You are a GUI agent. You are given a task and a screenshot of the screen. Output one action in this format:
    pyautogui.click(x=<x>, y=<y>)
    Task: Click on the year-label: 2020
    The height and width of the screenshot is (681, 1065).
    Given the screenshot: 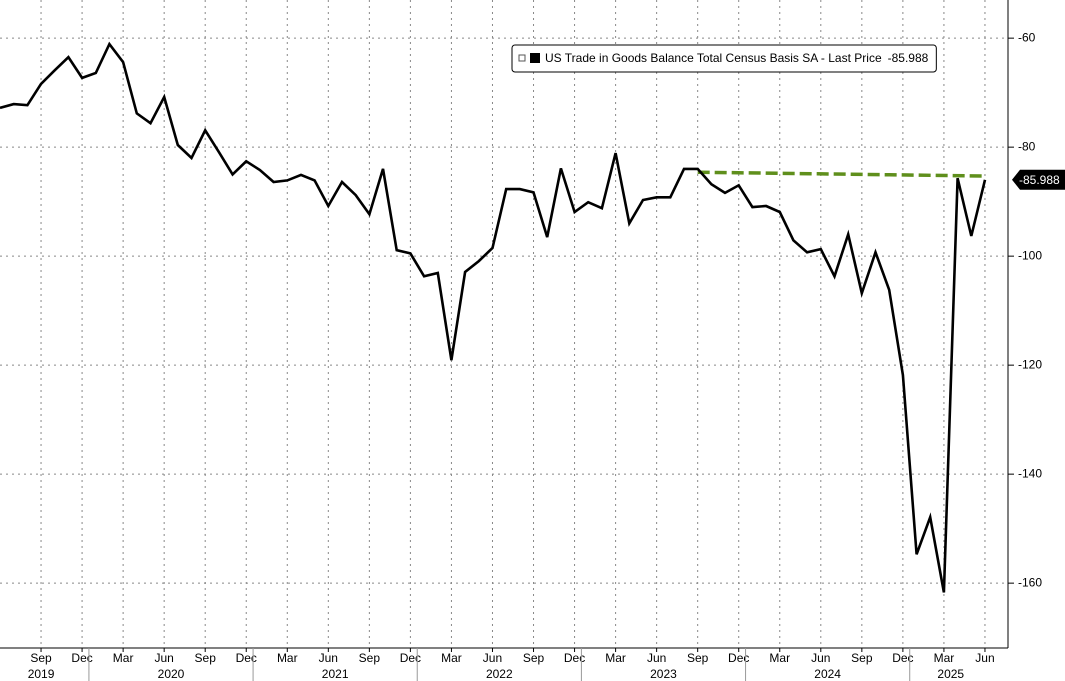 What is the action you would take?
    pyautogui.click(x=171, y=674)
    